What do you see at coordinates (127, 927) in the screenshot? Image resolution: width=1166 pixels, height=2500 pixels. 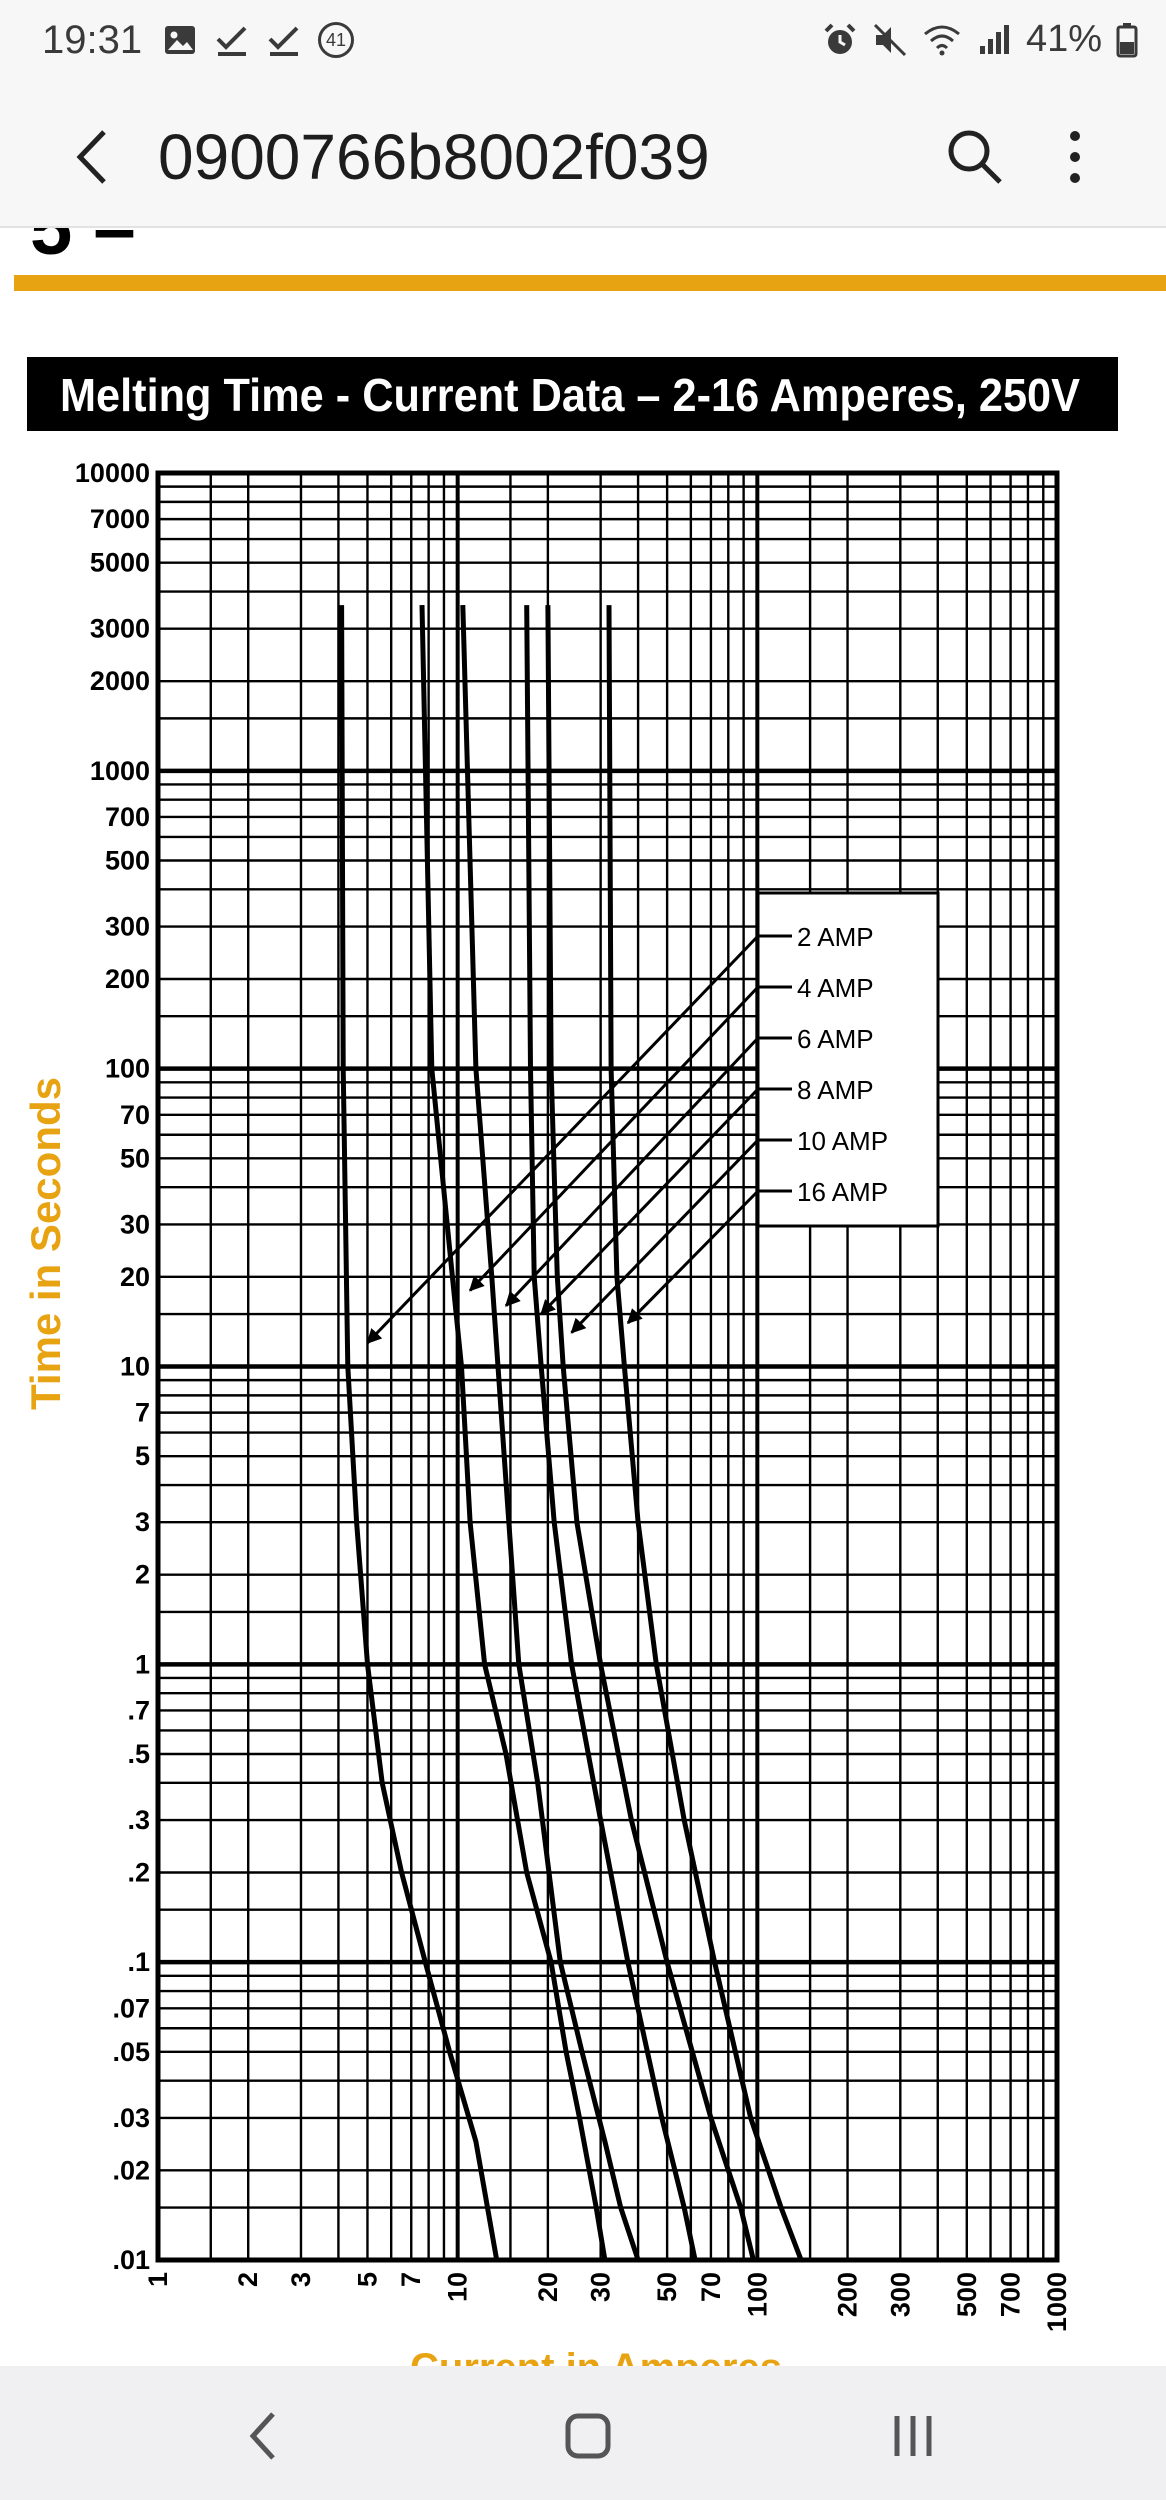 I see `y-tick-label: 300` at bounding box center [127, 927].